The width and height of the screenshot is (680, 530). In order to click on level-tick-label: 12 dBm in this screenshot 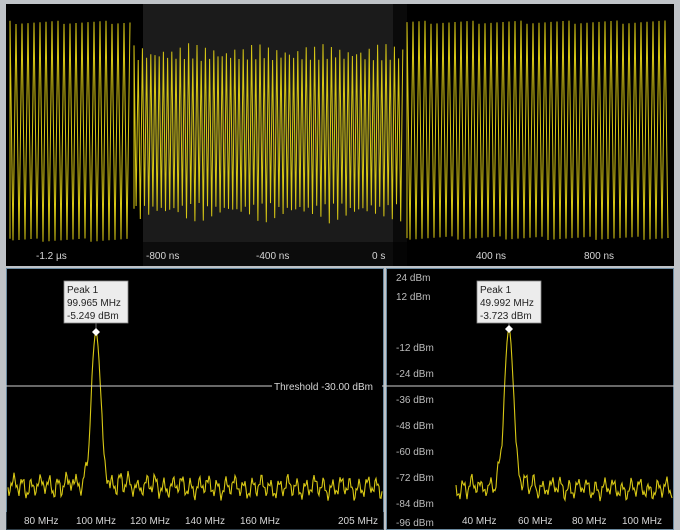, I will do `click(413, 297)`.